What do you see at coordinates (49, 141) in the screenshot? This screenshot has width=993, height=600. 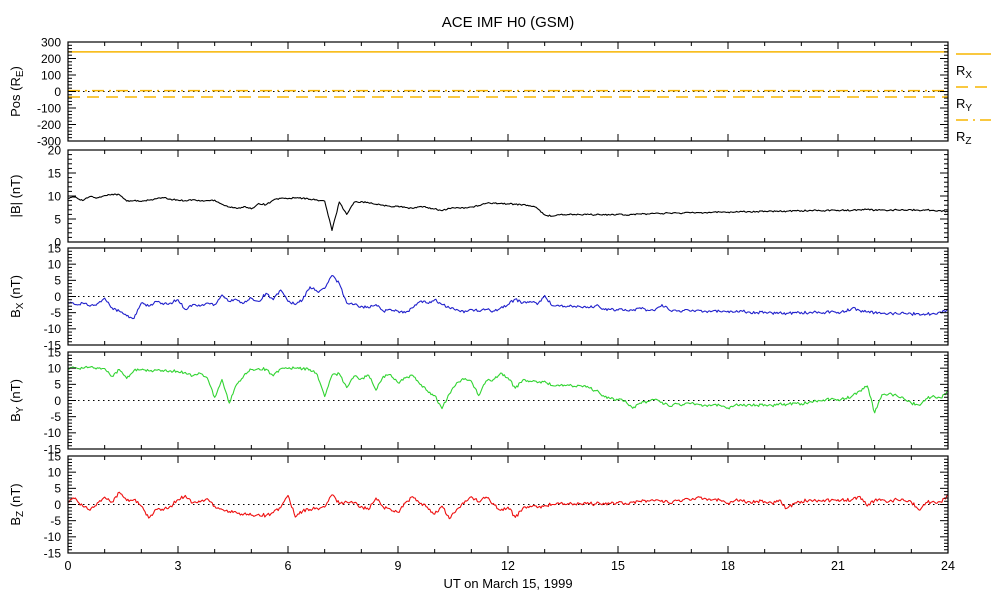 I see `y-tick-label: -300` at bounding box center [49, 141].